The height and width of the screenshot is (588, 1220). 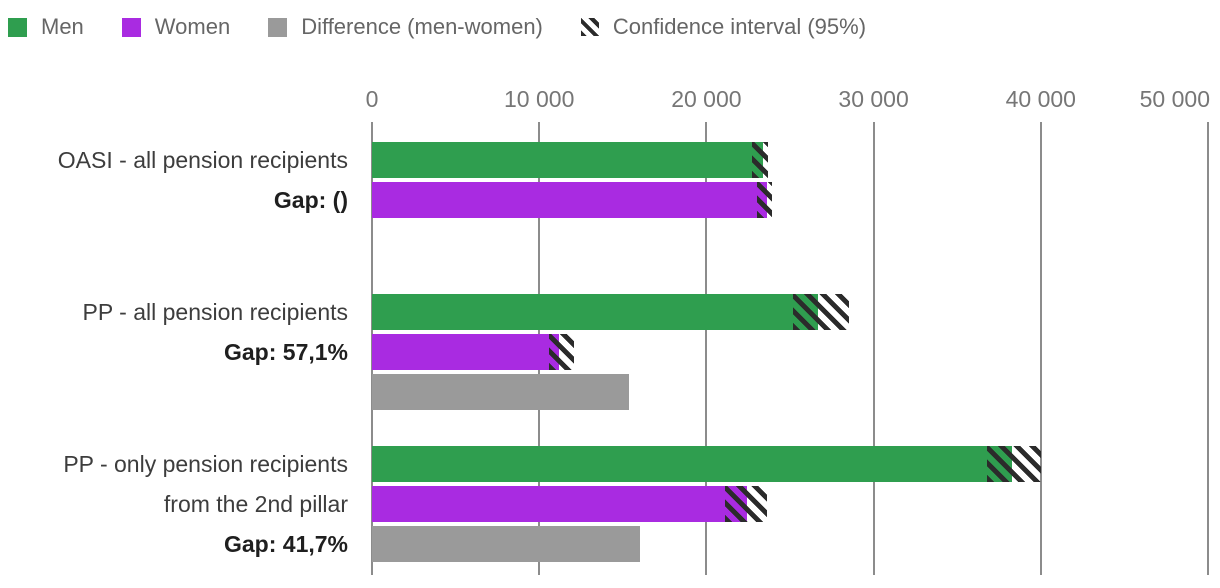 I want to click on tick-label-50000: 50 000, so click(x=1174, y=99).